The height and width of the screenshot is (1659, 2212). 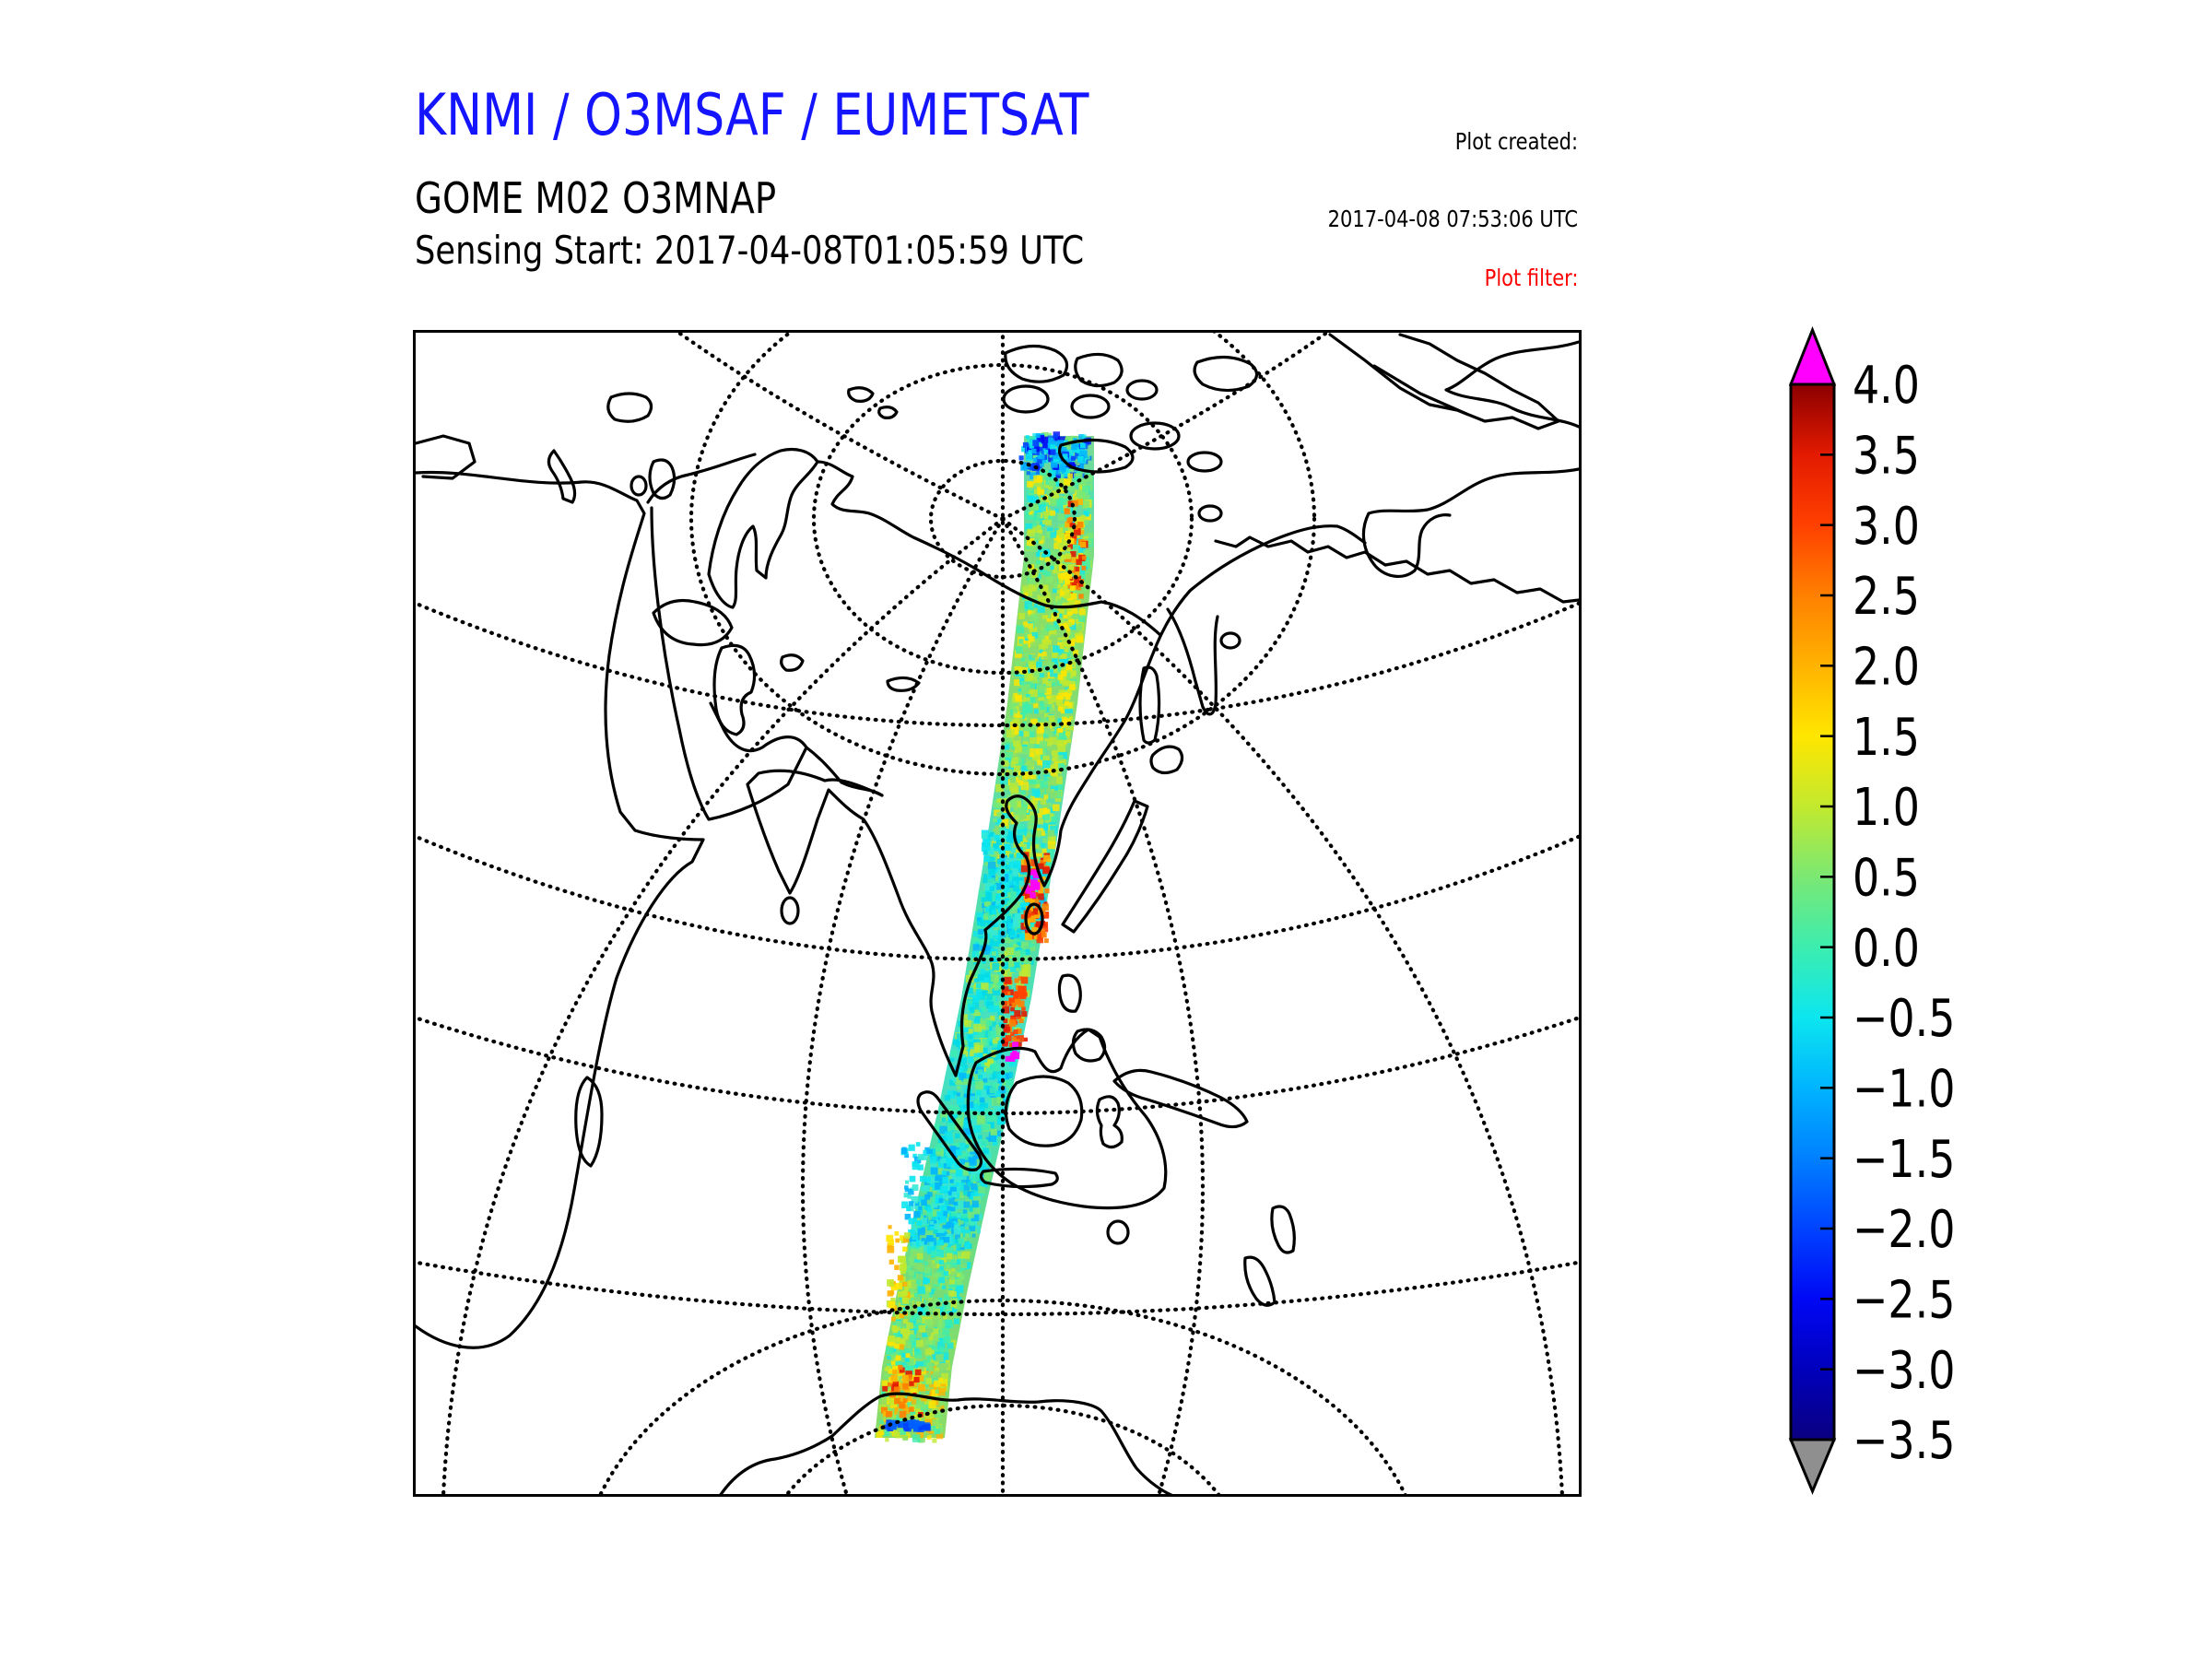 What do you see at coordinates (1812, 1466) in the screenshot?
I see `colorbar-under-arrow` at bounding box center [1812, 1466].